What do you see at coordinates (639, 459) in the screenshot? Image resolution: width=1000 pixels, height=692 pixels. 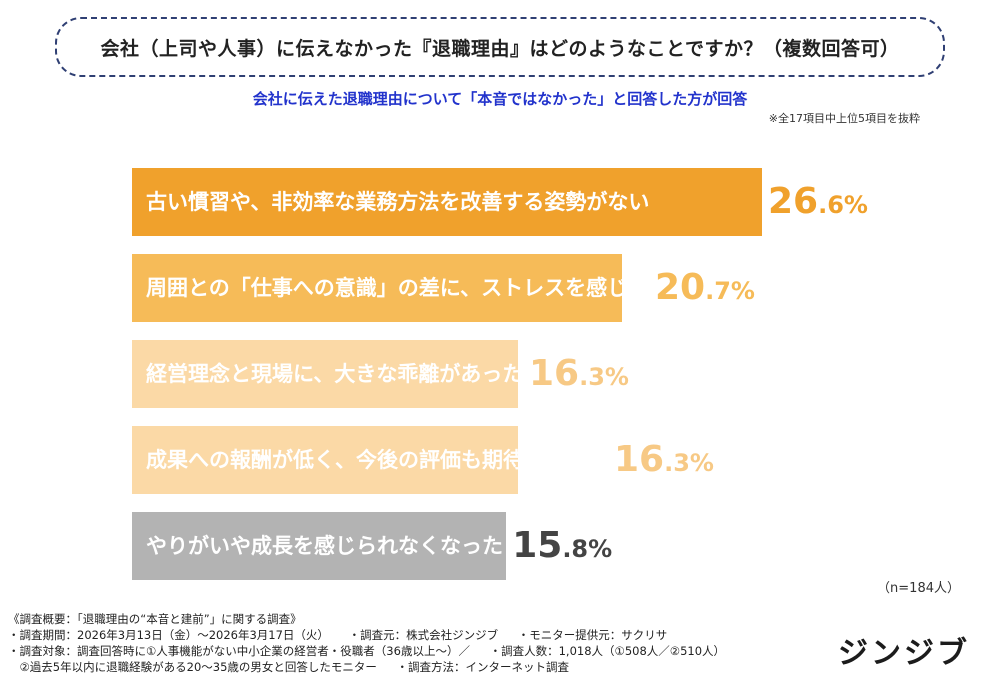 I see `value-label-int-4: 16` at bounding box center [639, 459].